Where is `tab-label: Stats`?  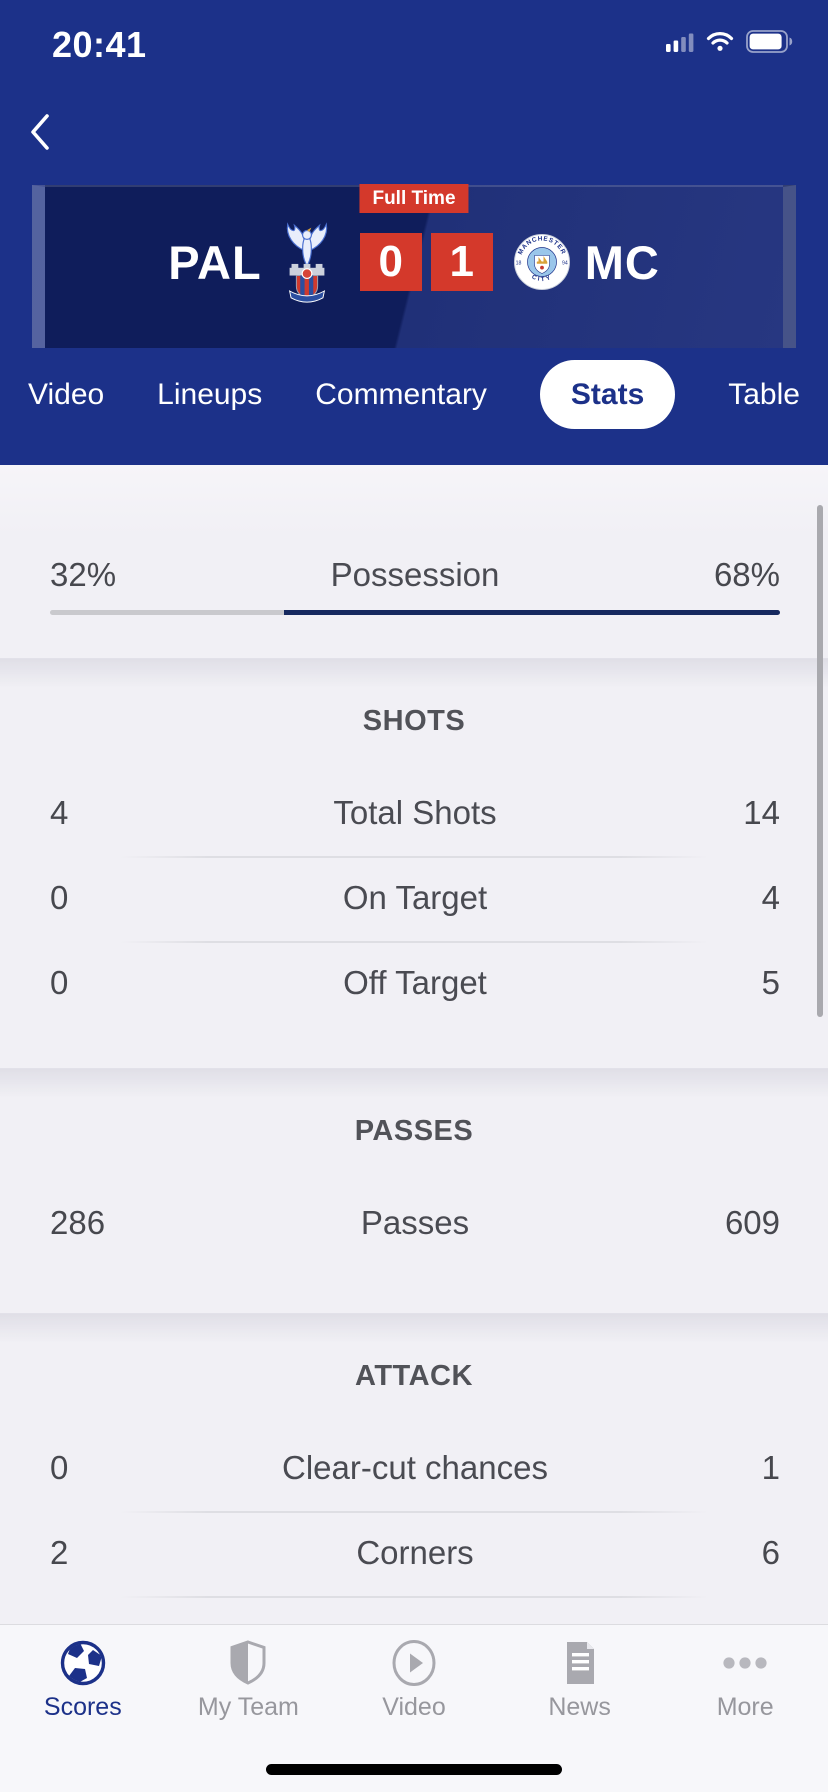 tab-label: Stats is located at coordinates (607, 394).